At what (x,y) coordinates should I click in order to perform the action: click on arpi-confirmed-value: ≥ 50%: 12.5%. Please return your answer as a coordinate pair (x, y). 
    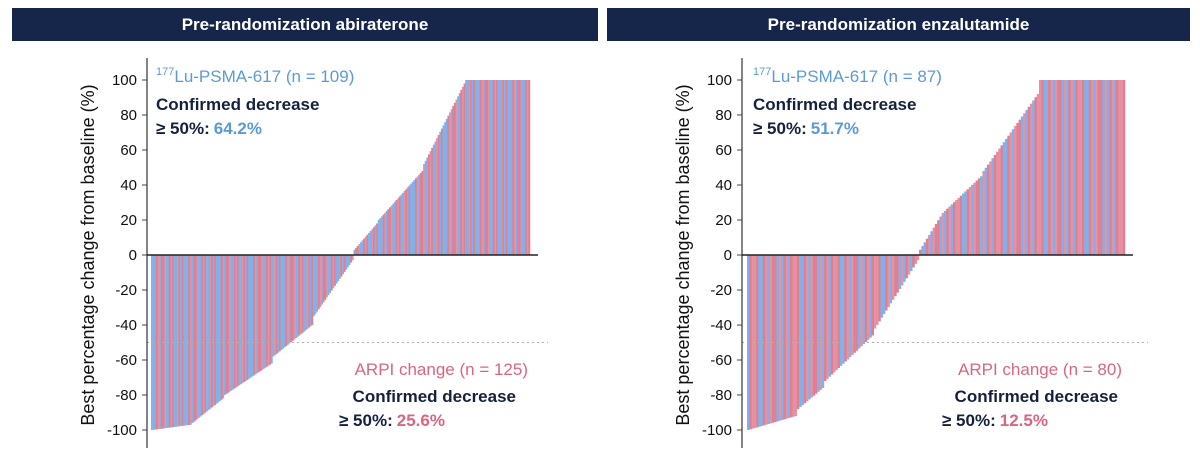
    Looking at the image, I should click on (995, 420).